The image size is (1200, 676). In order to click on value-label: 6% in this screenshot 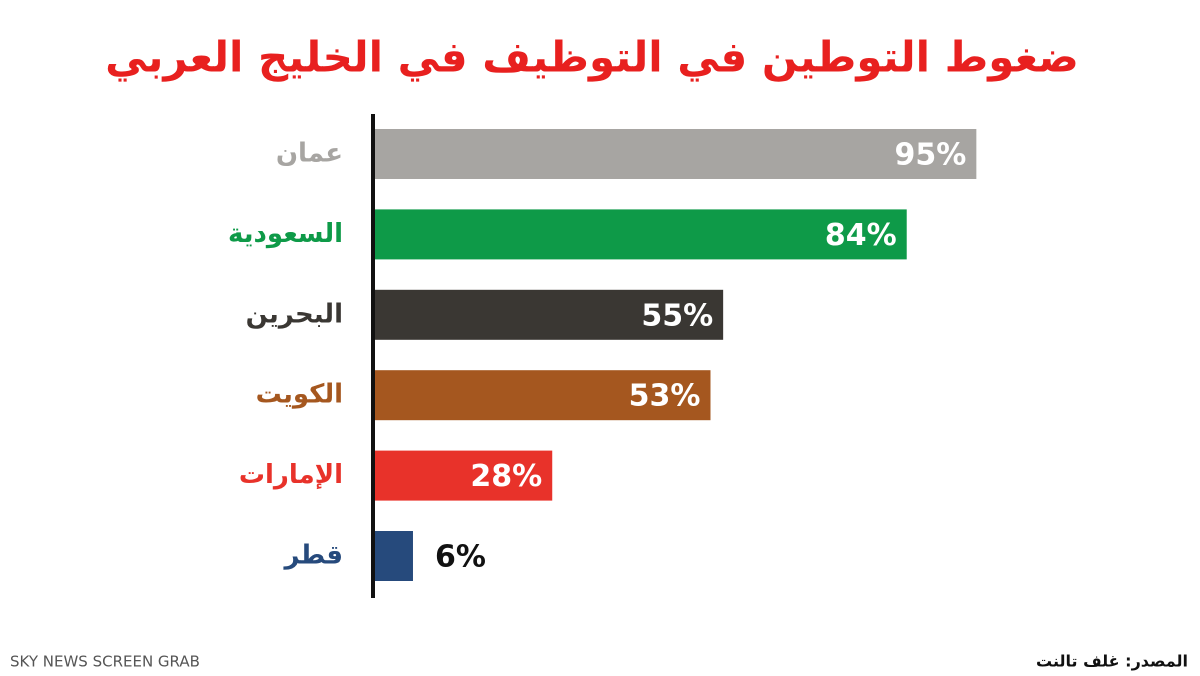, I will do `click(460, 557)`.